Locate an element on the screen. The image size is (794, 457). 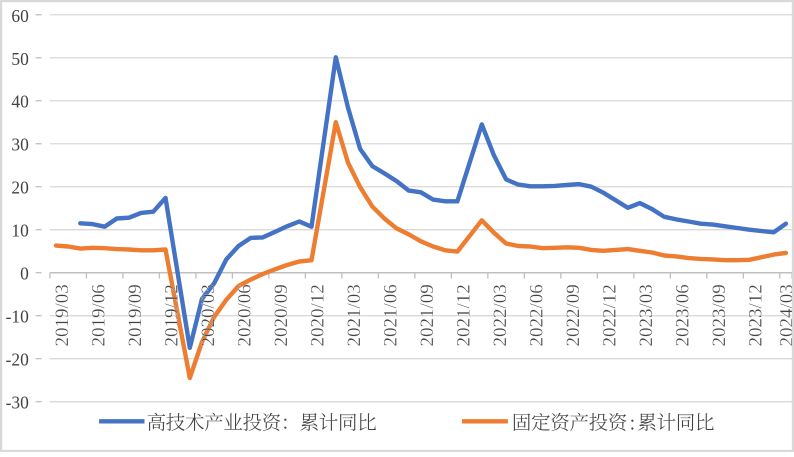
svg-text: 2023/12 is located at coordinates (756, 315).